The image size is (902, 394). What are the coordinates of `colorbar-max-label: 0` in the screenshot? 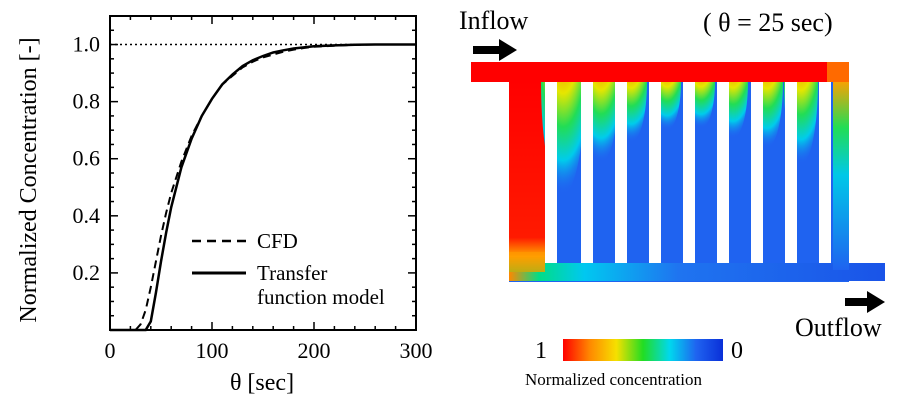 It's located at (737, 351).